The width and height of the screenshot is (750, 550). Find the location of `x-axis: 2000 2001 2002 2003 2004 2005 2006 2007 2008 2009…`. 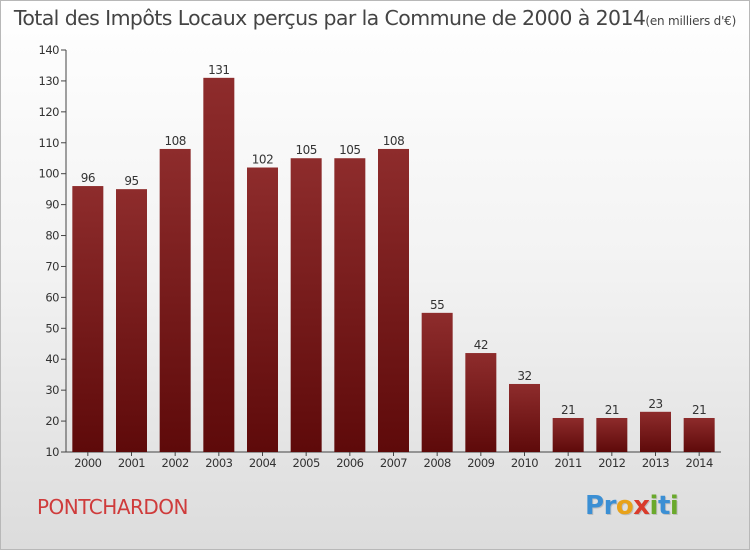

x-axis: 2000 2001 2002 2003 2004 2005 2006 2007 2008 2009… is located at coordinates (393, 460).